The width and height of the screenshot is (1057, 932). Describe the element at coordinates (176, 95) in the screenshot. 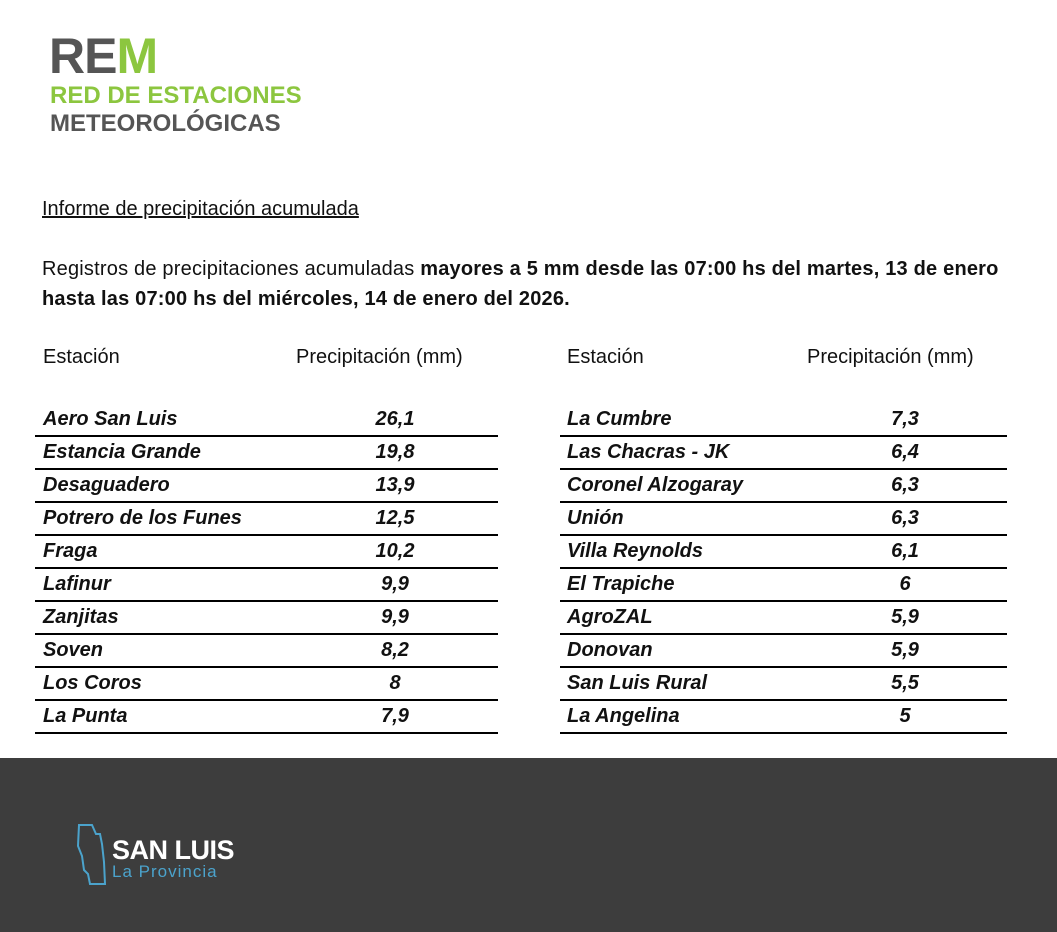

I see `logo-line: RED DE ESTACIONES` at that location.